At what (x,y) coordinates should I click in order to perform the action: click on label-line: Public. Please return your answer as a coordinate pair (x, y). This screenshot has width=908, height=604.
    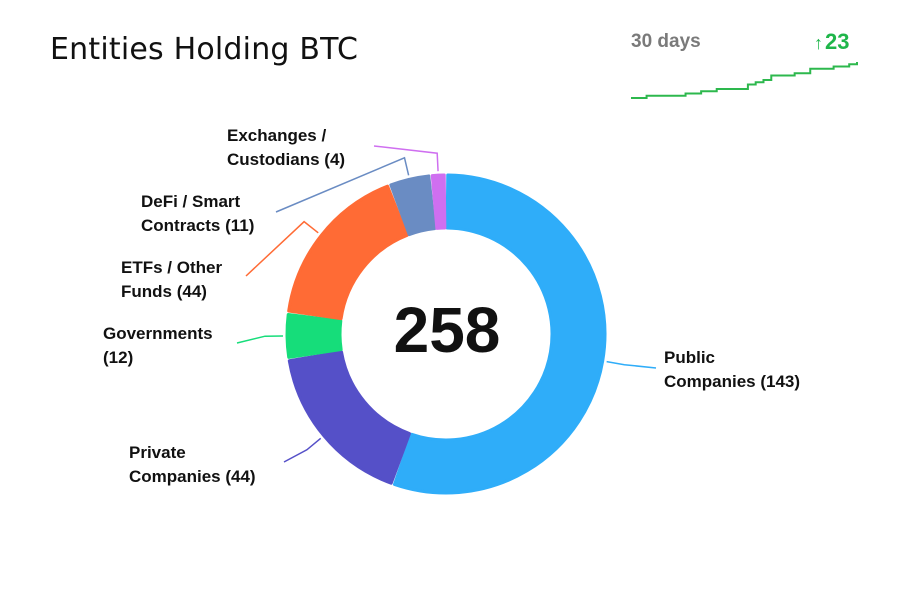
    Looking at the image, I should click on (690, 357).